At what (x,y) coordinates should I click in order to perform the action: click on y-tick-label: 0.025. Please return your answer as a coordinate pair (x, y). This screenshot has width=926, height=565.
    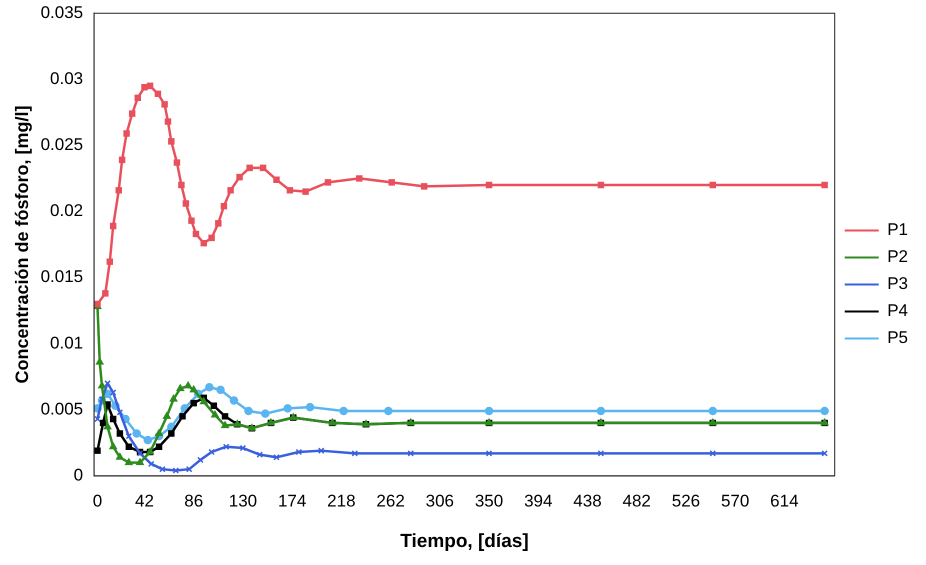
    Looking at the image, I should click on (62, 144).